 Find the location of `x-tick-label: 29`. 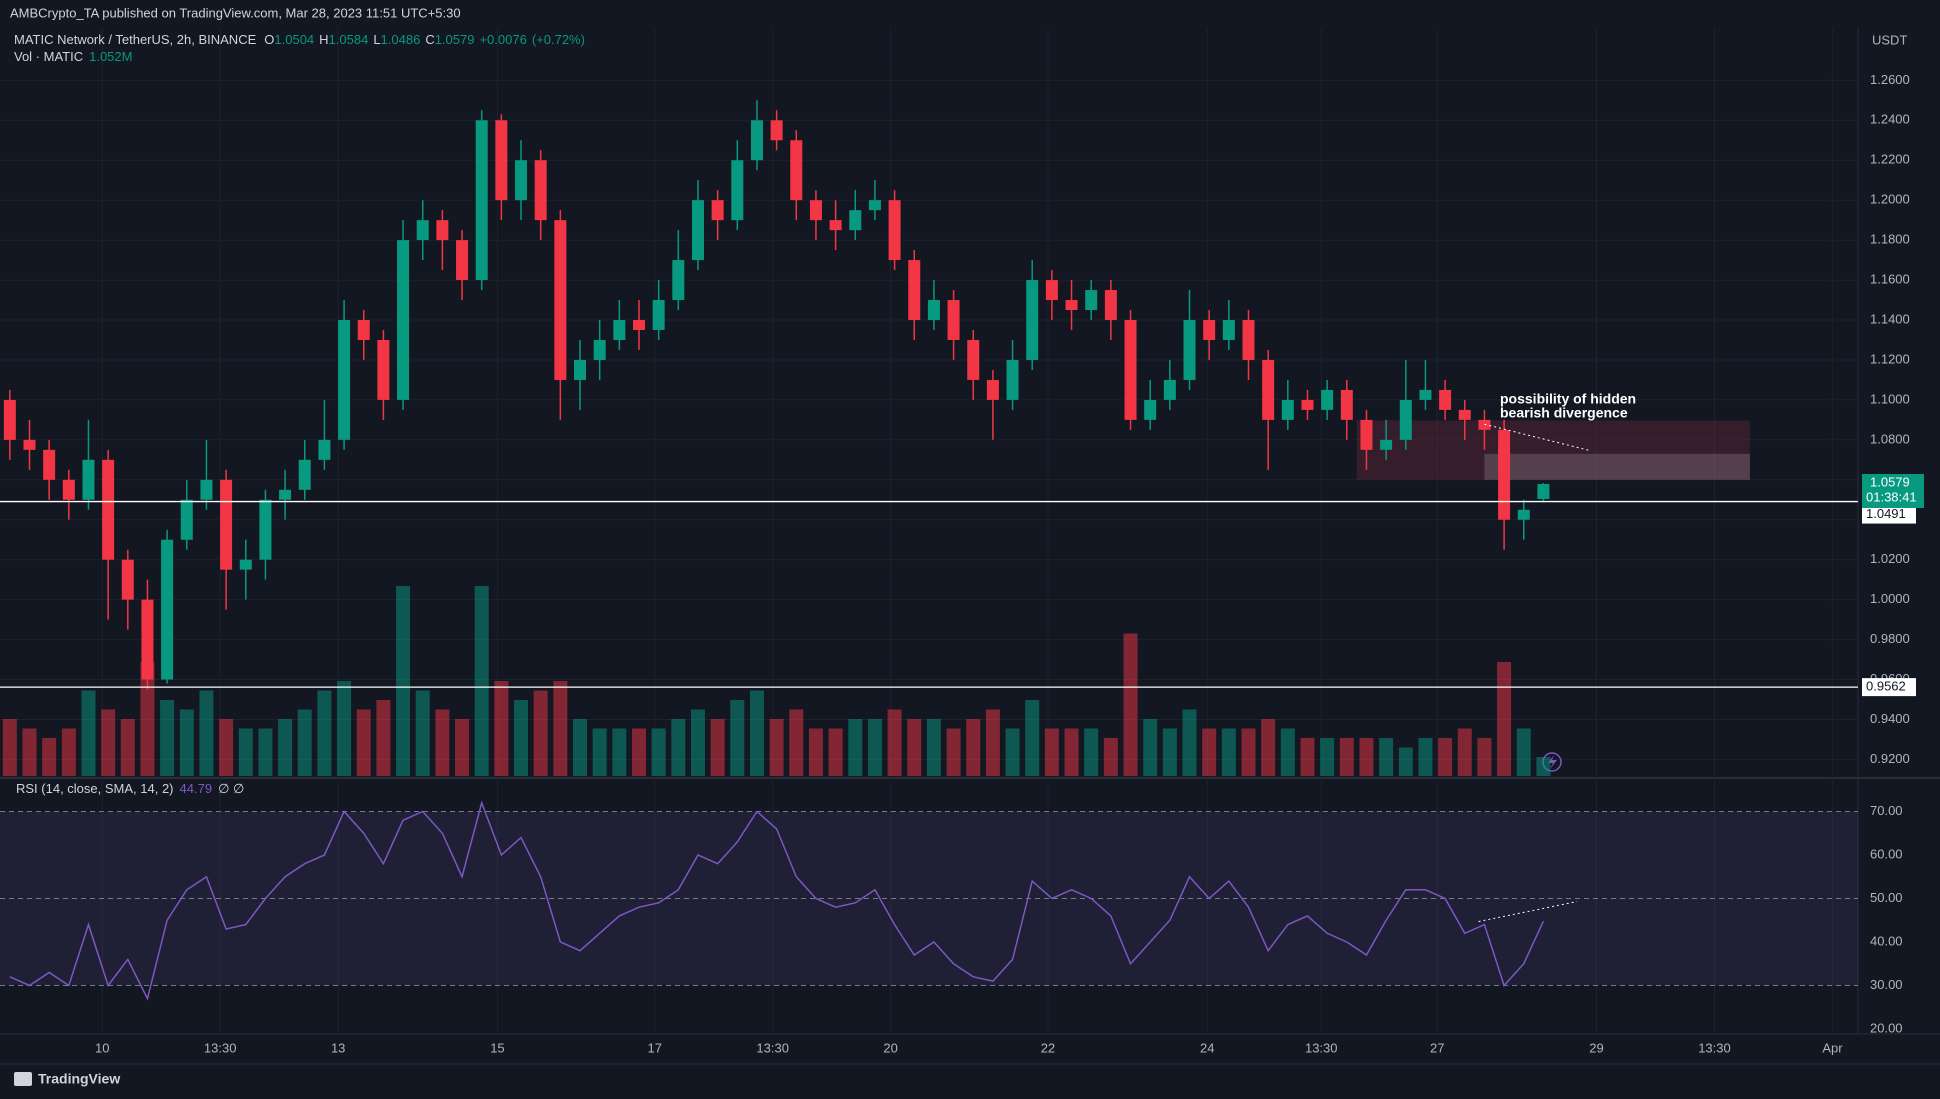

x-tick-label: 29 is located at coordinates (1596, 1047).